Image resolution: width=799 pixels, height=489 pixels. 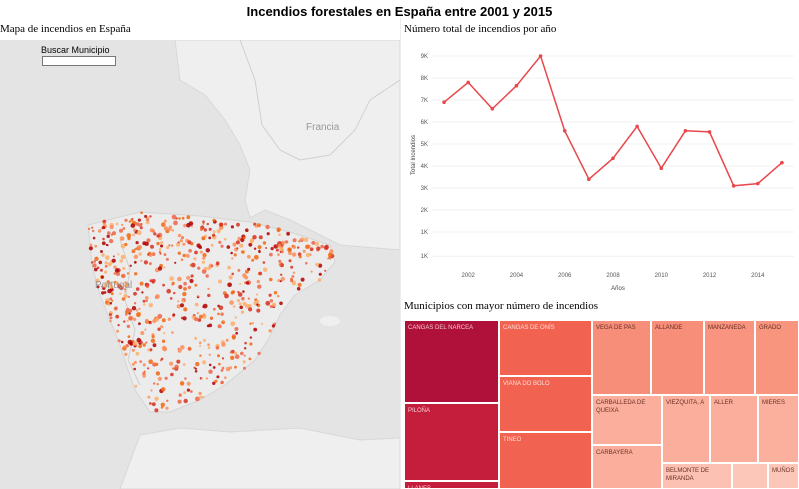 I want to click on treemap-cell: CANGAS DE ONÍS, so click(x=545, y=348).